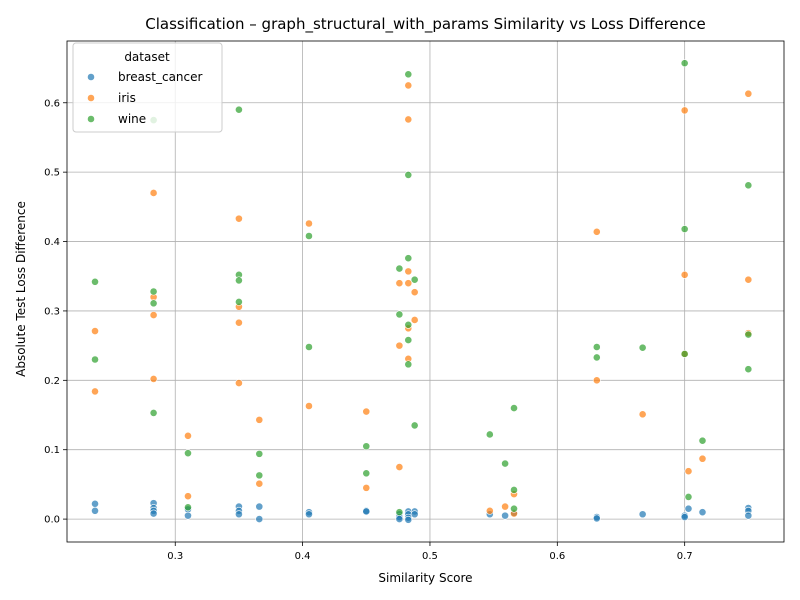 This screenshot has width=800, height=600. I want to click on x-tick-label: 0.4, so click(303, 556).